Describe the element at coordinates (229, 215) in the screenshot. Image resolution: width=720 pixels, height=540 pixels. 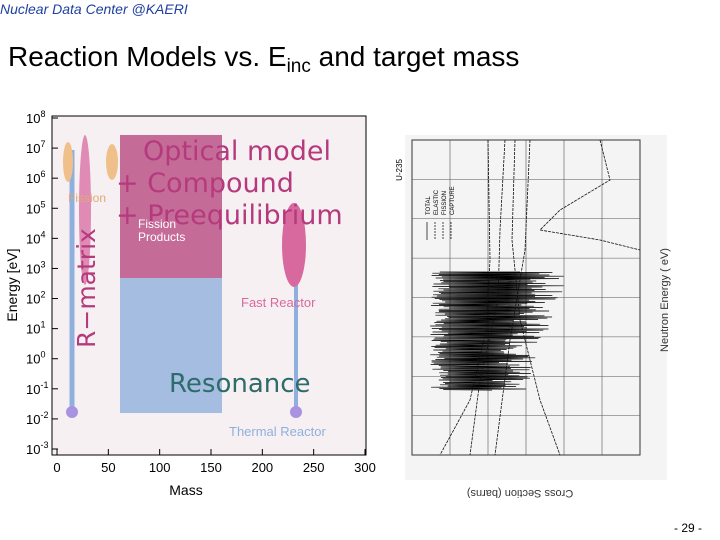
I see `region-label: + Preequilibrium` at that location.